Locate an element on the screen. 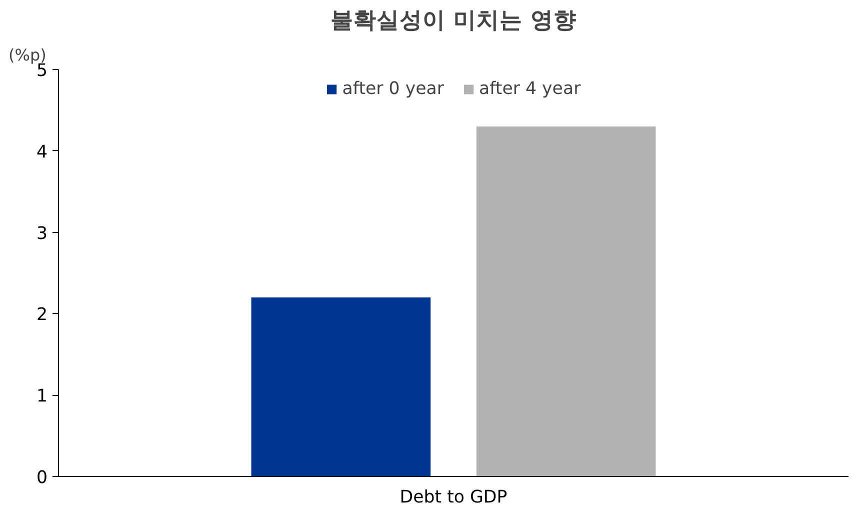 This screenshot has height=514, width=853. y-tick-label: 0 is located at coordinates (42, 478).